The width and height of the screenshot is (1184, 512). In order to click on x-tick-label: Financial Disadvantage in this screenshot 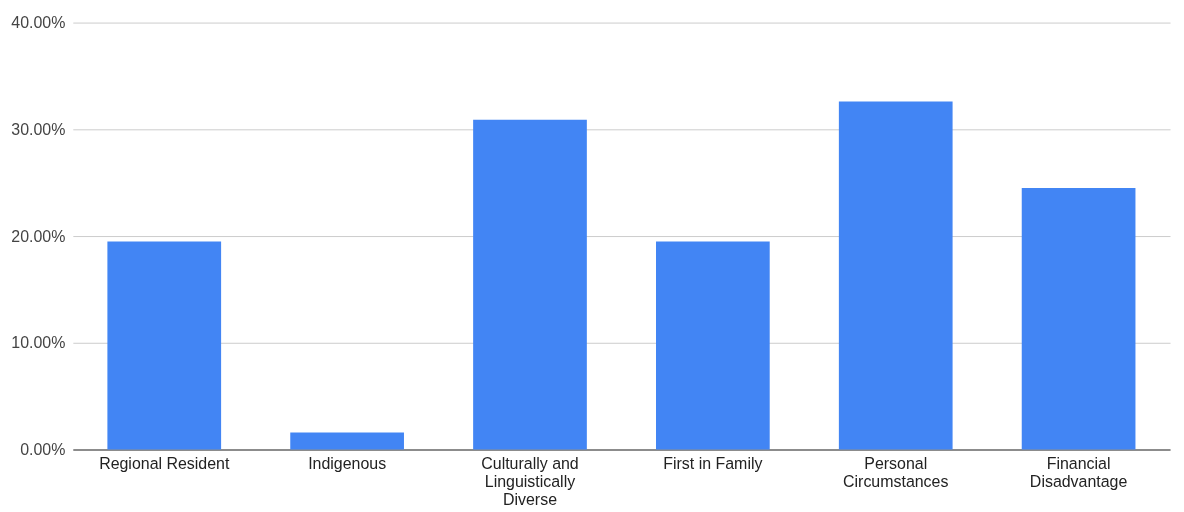, I will do `click(1078, 472)`.